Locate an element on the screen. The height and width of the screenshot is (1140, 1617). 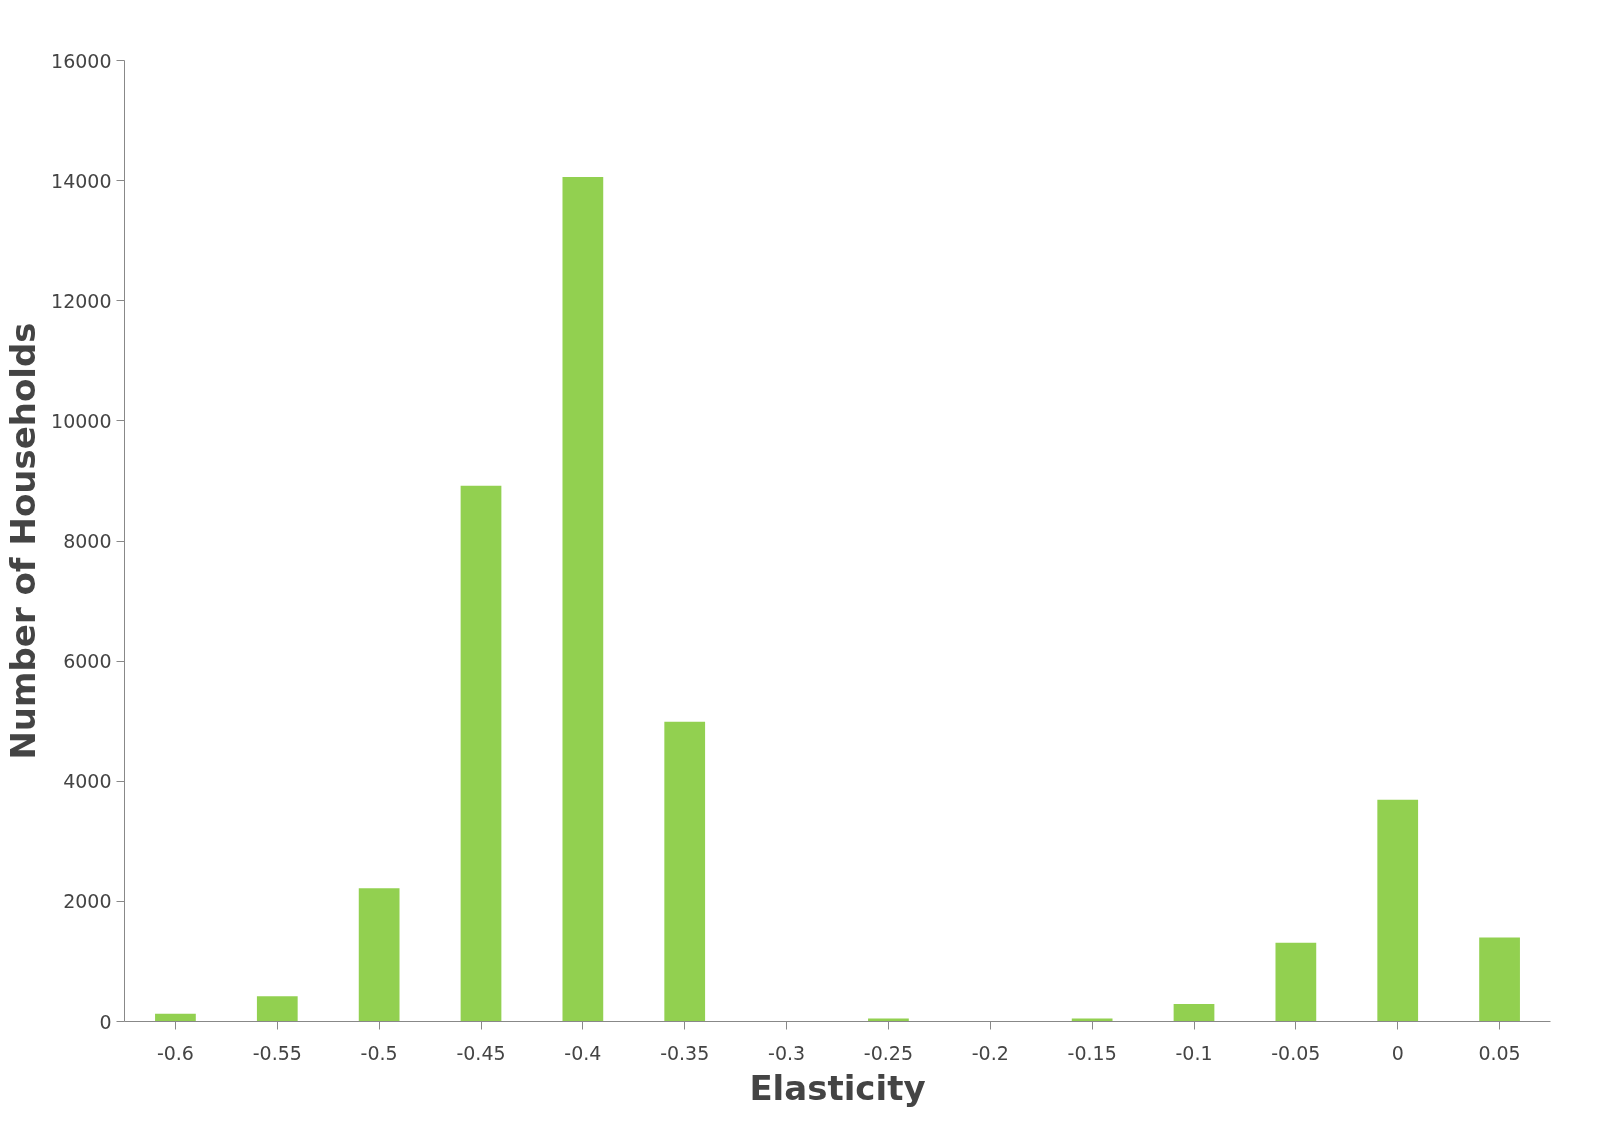
y-axis-title: Number of Households is located at coordinates (23, 541).